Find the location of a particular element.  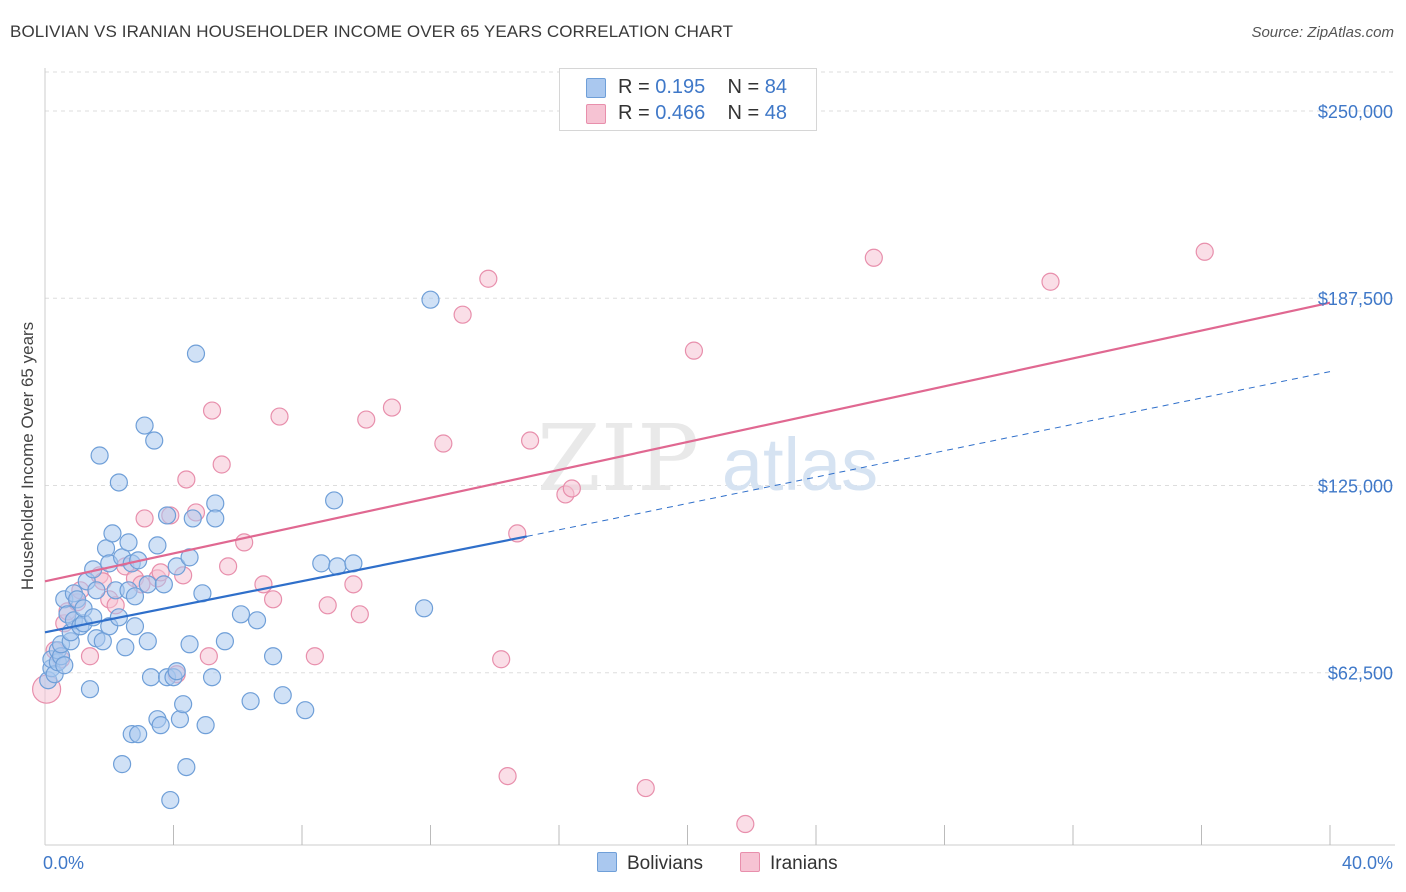

bolivians-trend-line is located at coordinates (286, 584).